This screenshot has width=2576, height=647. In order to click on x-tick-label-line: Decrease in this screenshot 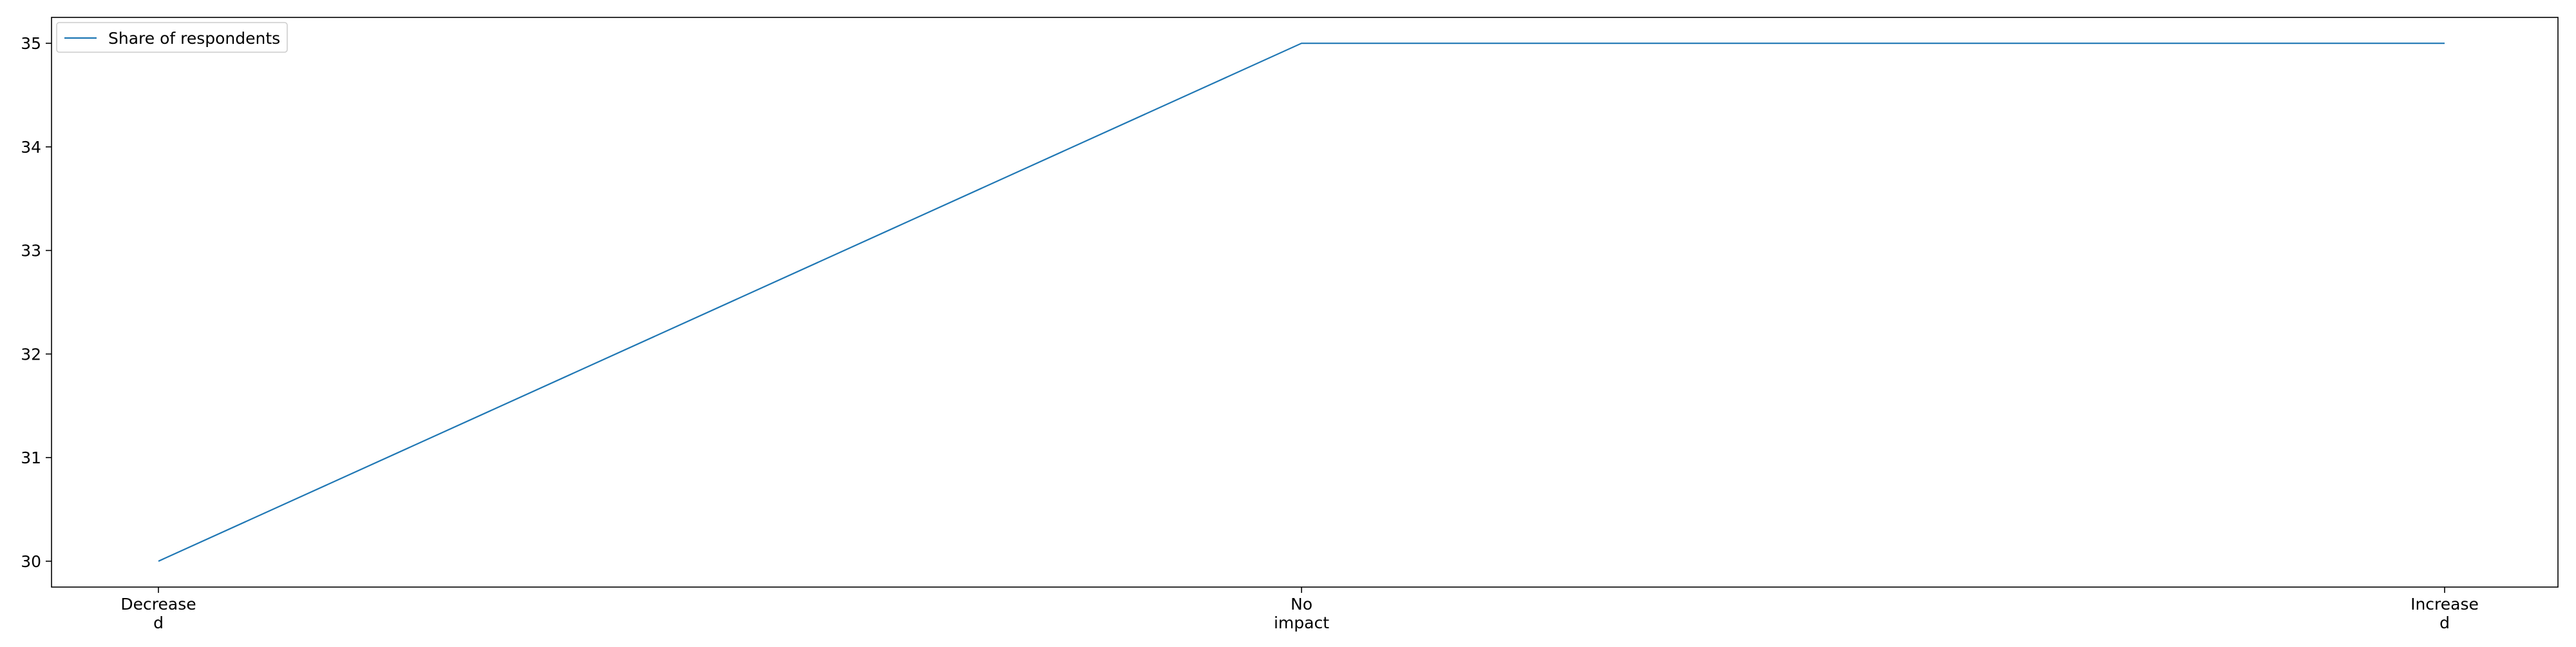, I will do `click(158, 604)`.